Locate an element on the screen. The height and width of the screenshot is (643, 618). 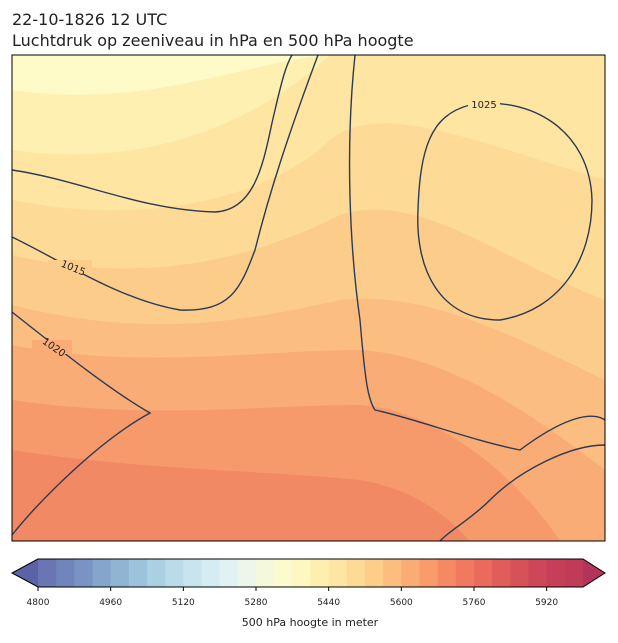
title-time: 22-10-1826 12 UTC is located at coordinates (89, 19).